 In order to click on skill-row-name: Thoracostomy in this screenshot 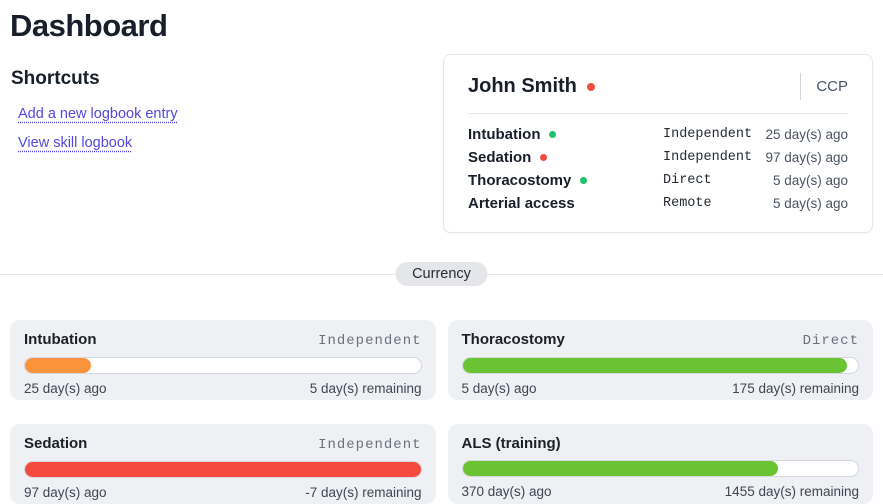, I will do `click(565, 180)`.